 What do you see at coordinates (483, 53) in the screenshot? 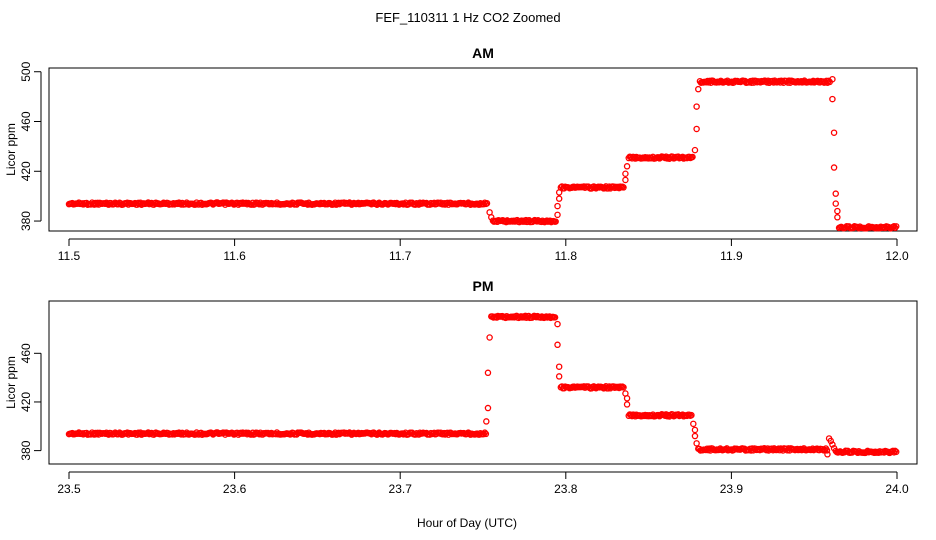
I see `panel-title-am: AM` at bounding box center [483, 53].